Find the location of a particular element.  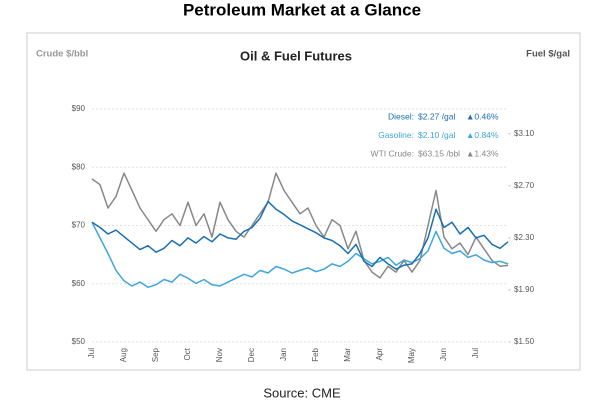

x-tick-label: Dec is located at coordinates (251, 355).